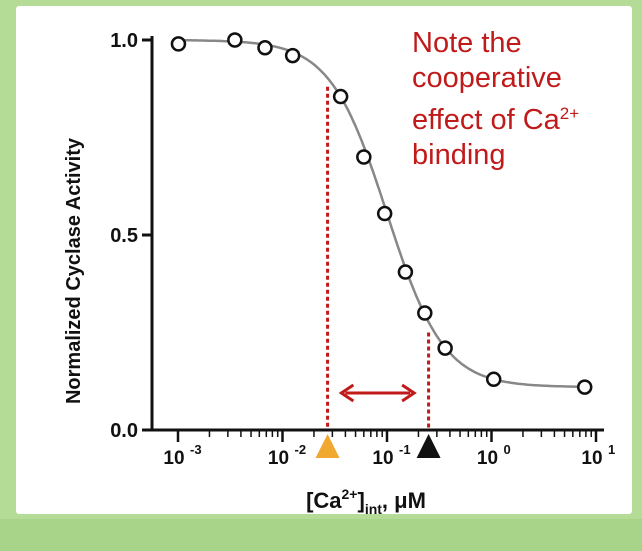 This screenshot has width=642, height=551. What do you see at coordinates (349, 494) in the screenshot?
I see `x-axis-label-sup: 2+` at bounding box center [349, 494].